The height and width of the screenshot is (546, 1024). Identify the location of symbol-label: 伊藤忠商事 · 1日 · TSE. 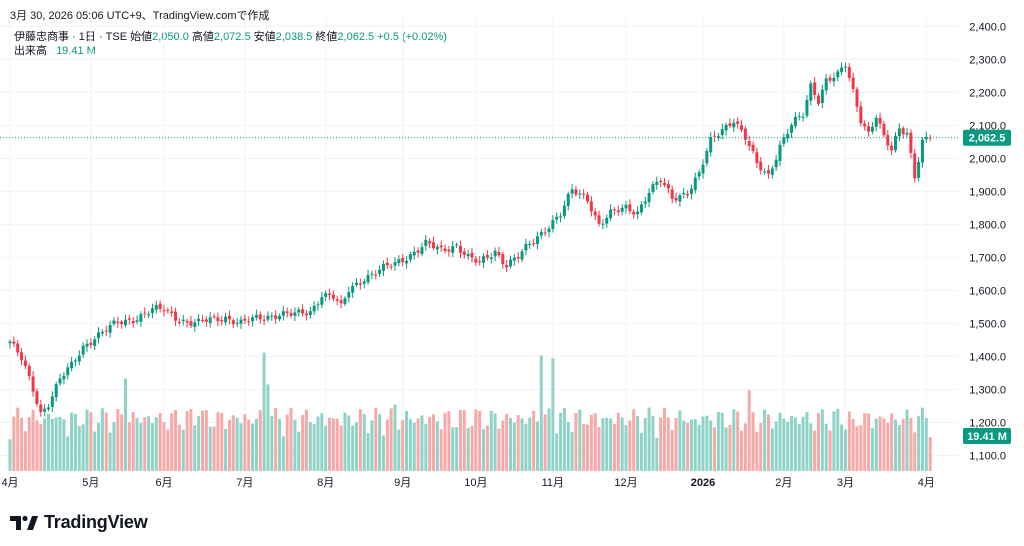
(71, 37).